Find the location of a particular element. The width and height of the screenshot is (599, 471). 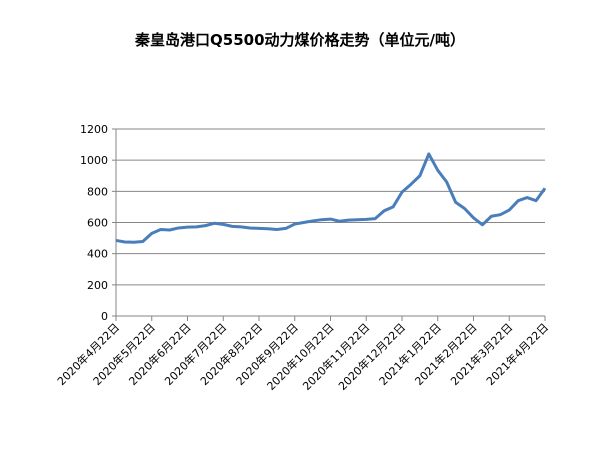

chart-title: 秦皇岛港口Q5500动力煤价格走势（单位元/吨） is located at coordinates (299, 40).